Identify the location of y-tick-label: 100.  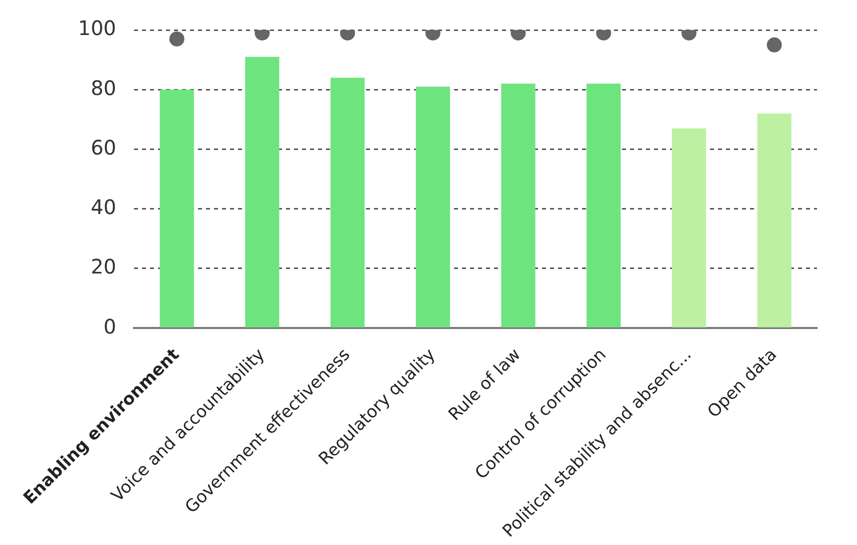
(97, 28).